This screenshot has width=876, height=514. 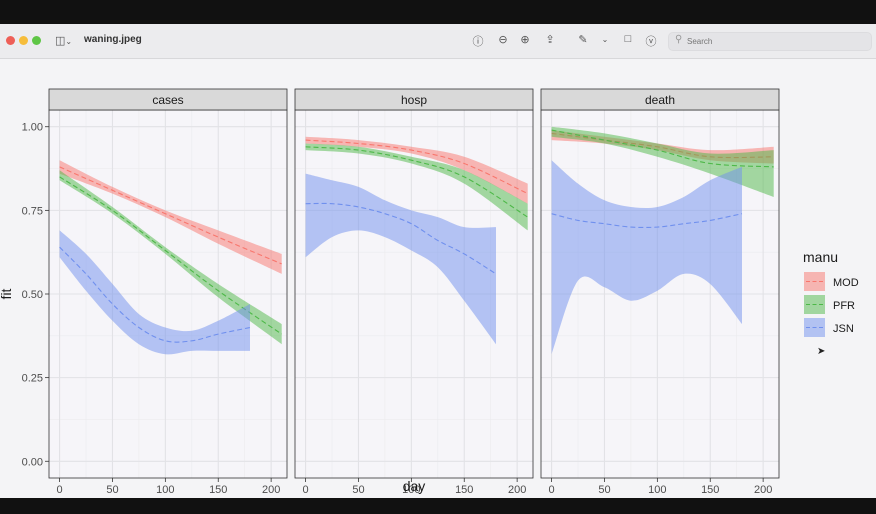 I want to click on fit-line-cases-mod, so click(x=170, y=215).